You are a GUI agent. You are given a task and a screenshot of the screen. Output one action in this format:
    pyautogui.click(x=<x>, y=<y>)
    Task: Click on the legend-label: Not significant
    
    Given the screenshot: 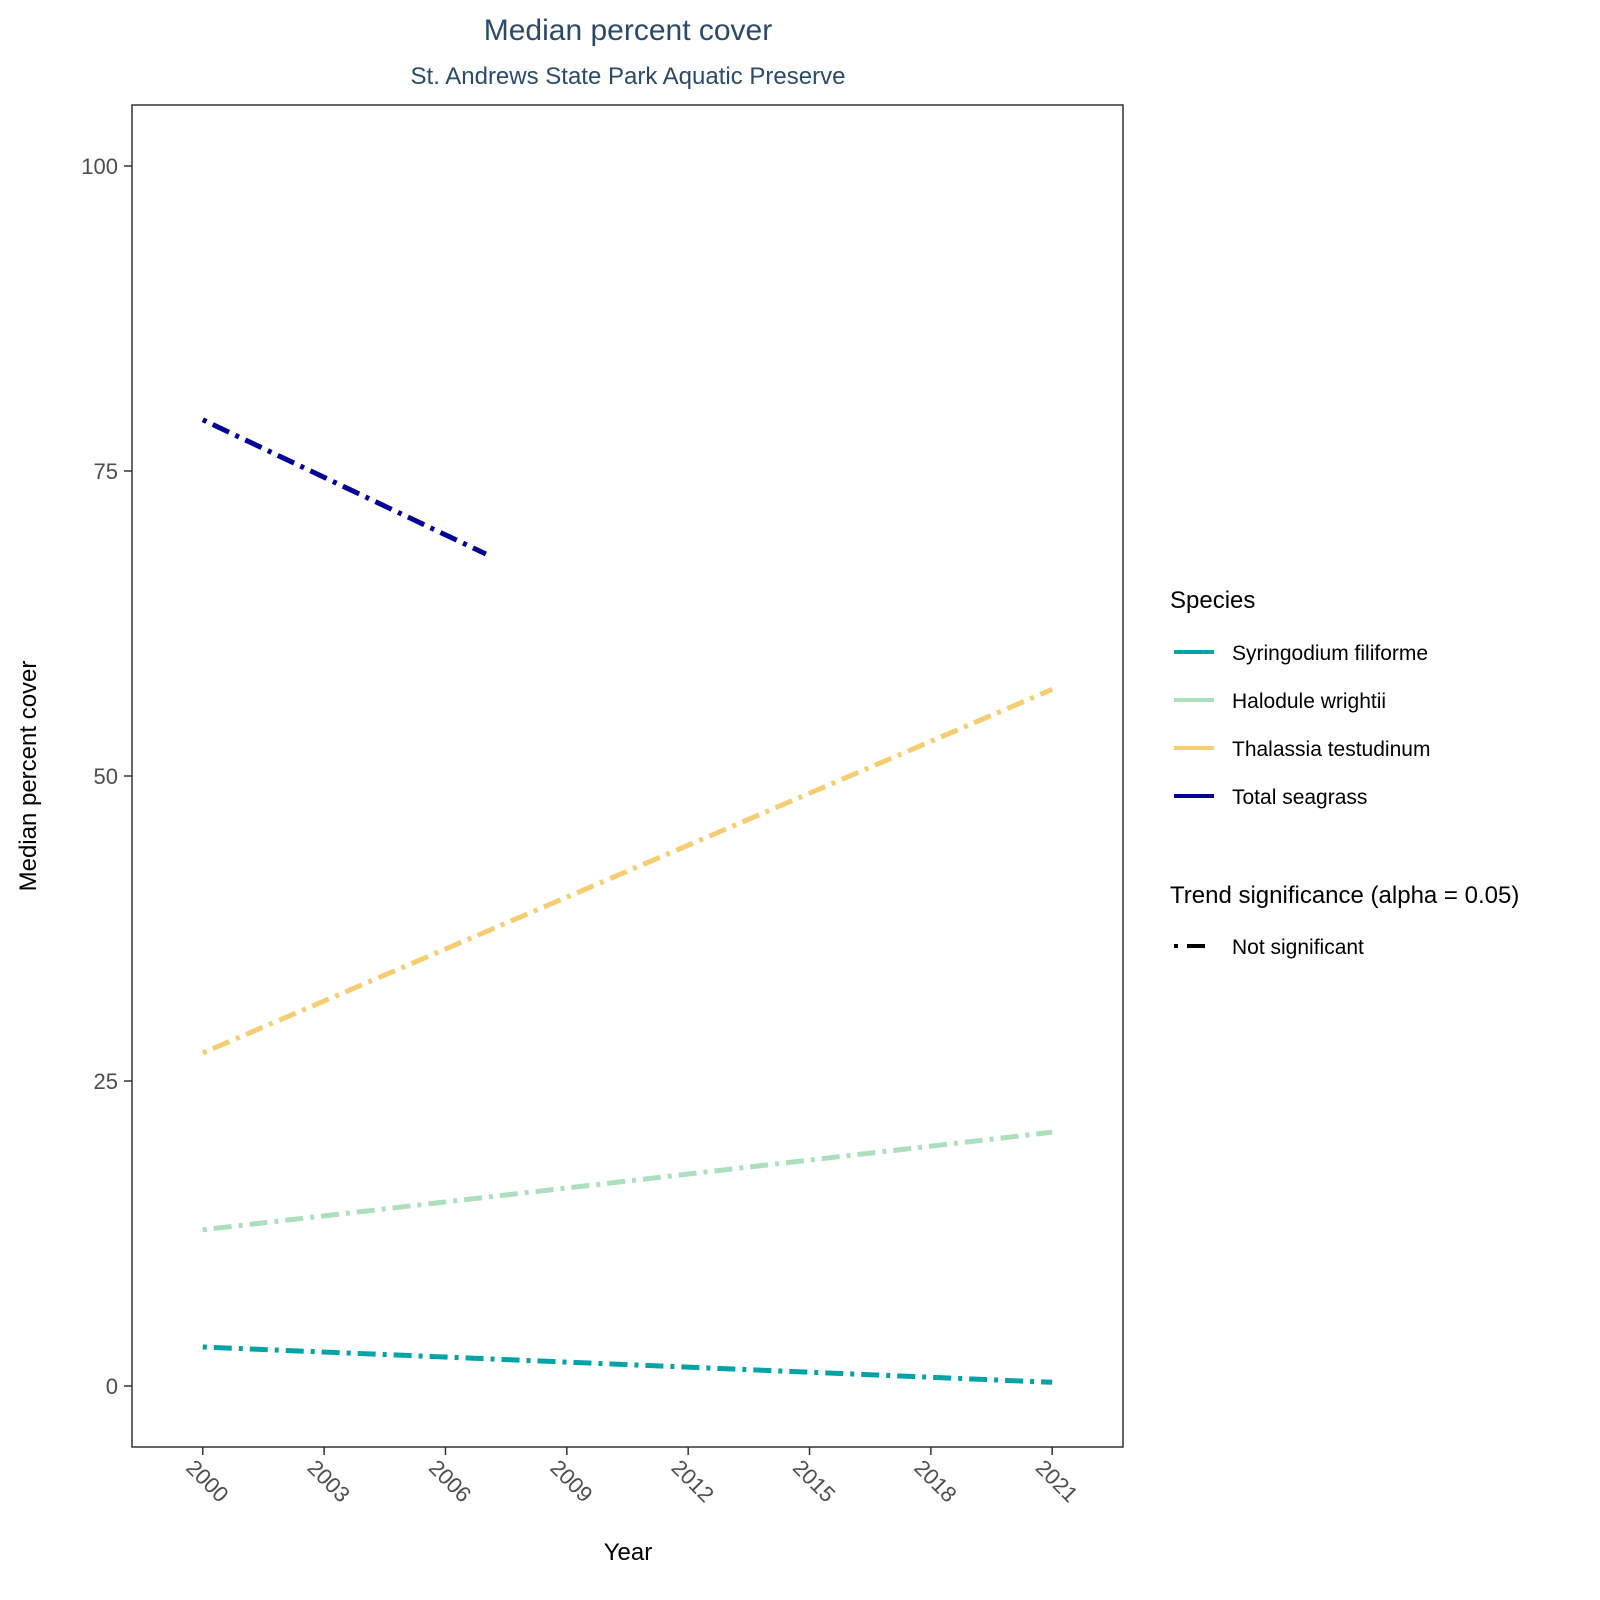 What is the action you would take?
    pyautogui.click(x=1298, y=947)
    